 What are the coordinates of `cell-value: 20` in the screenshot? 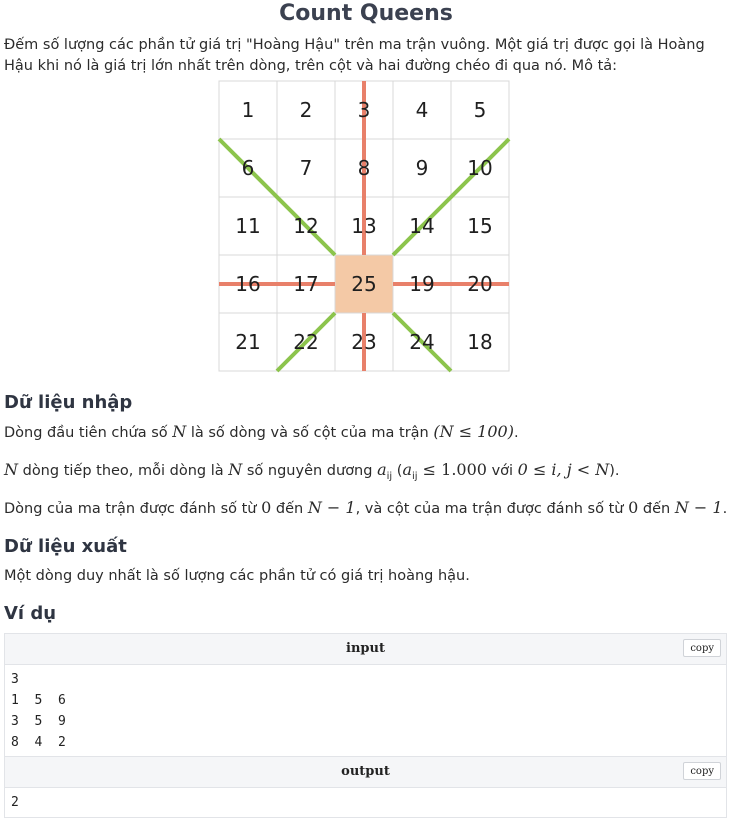 It's located at (479, 284).